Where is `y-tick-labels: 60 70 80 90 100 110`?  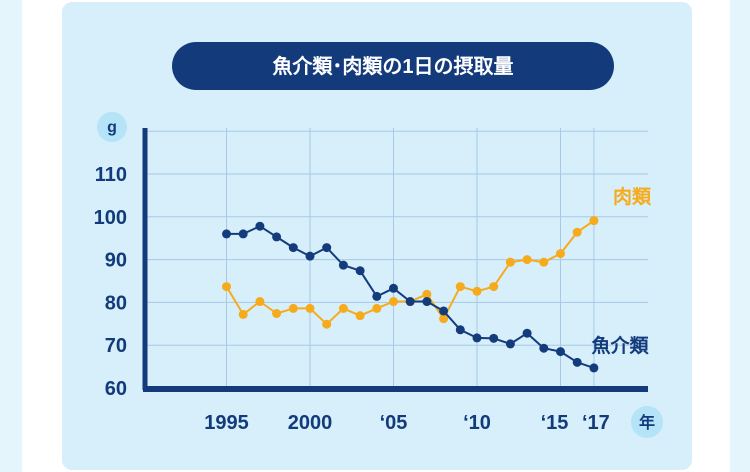 y-tick-labels: 60 70 80 90 100 110 is located at coordinates (110, 282).